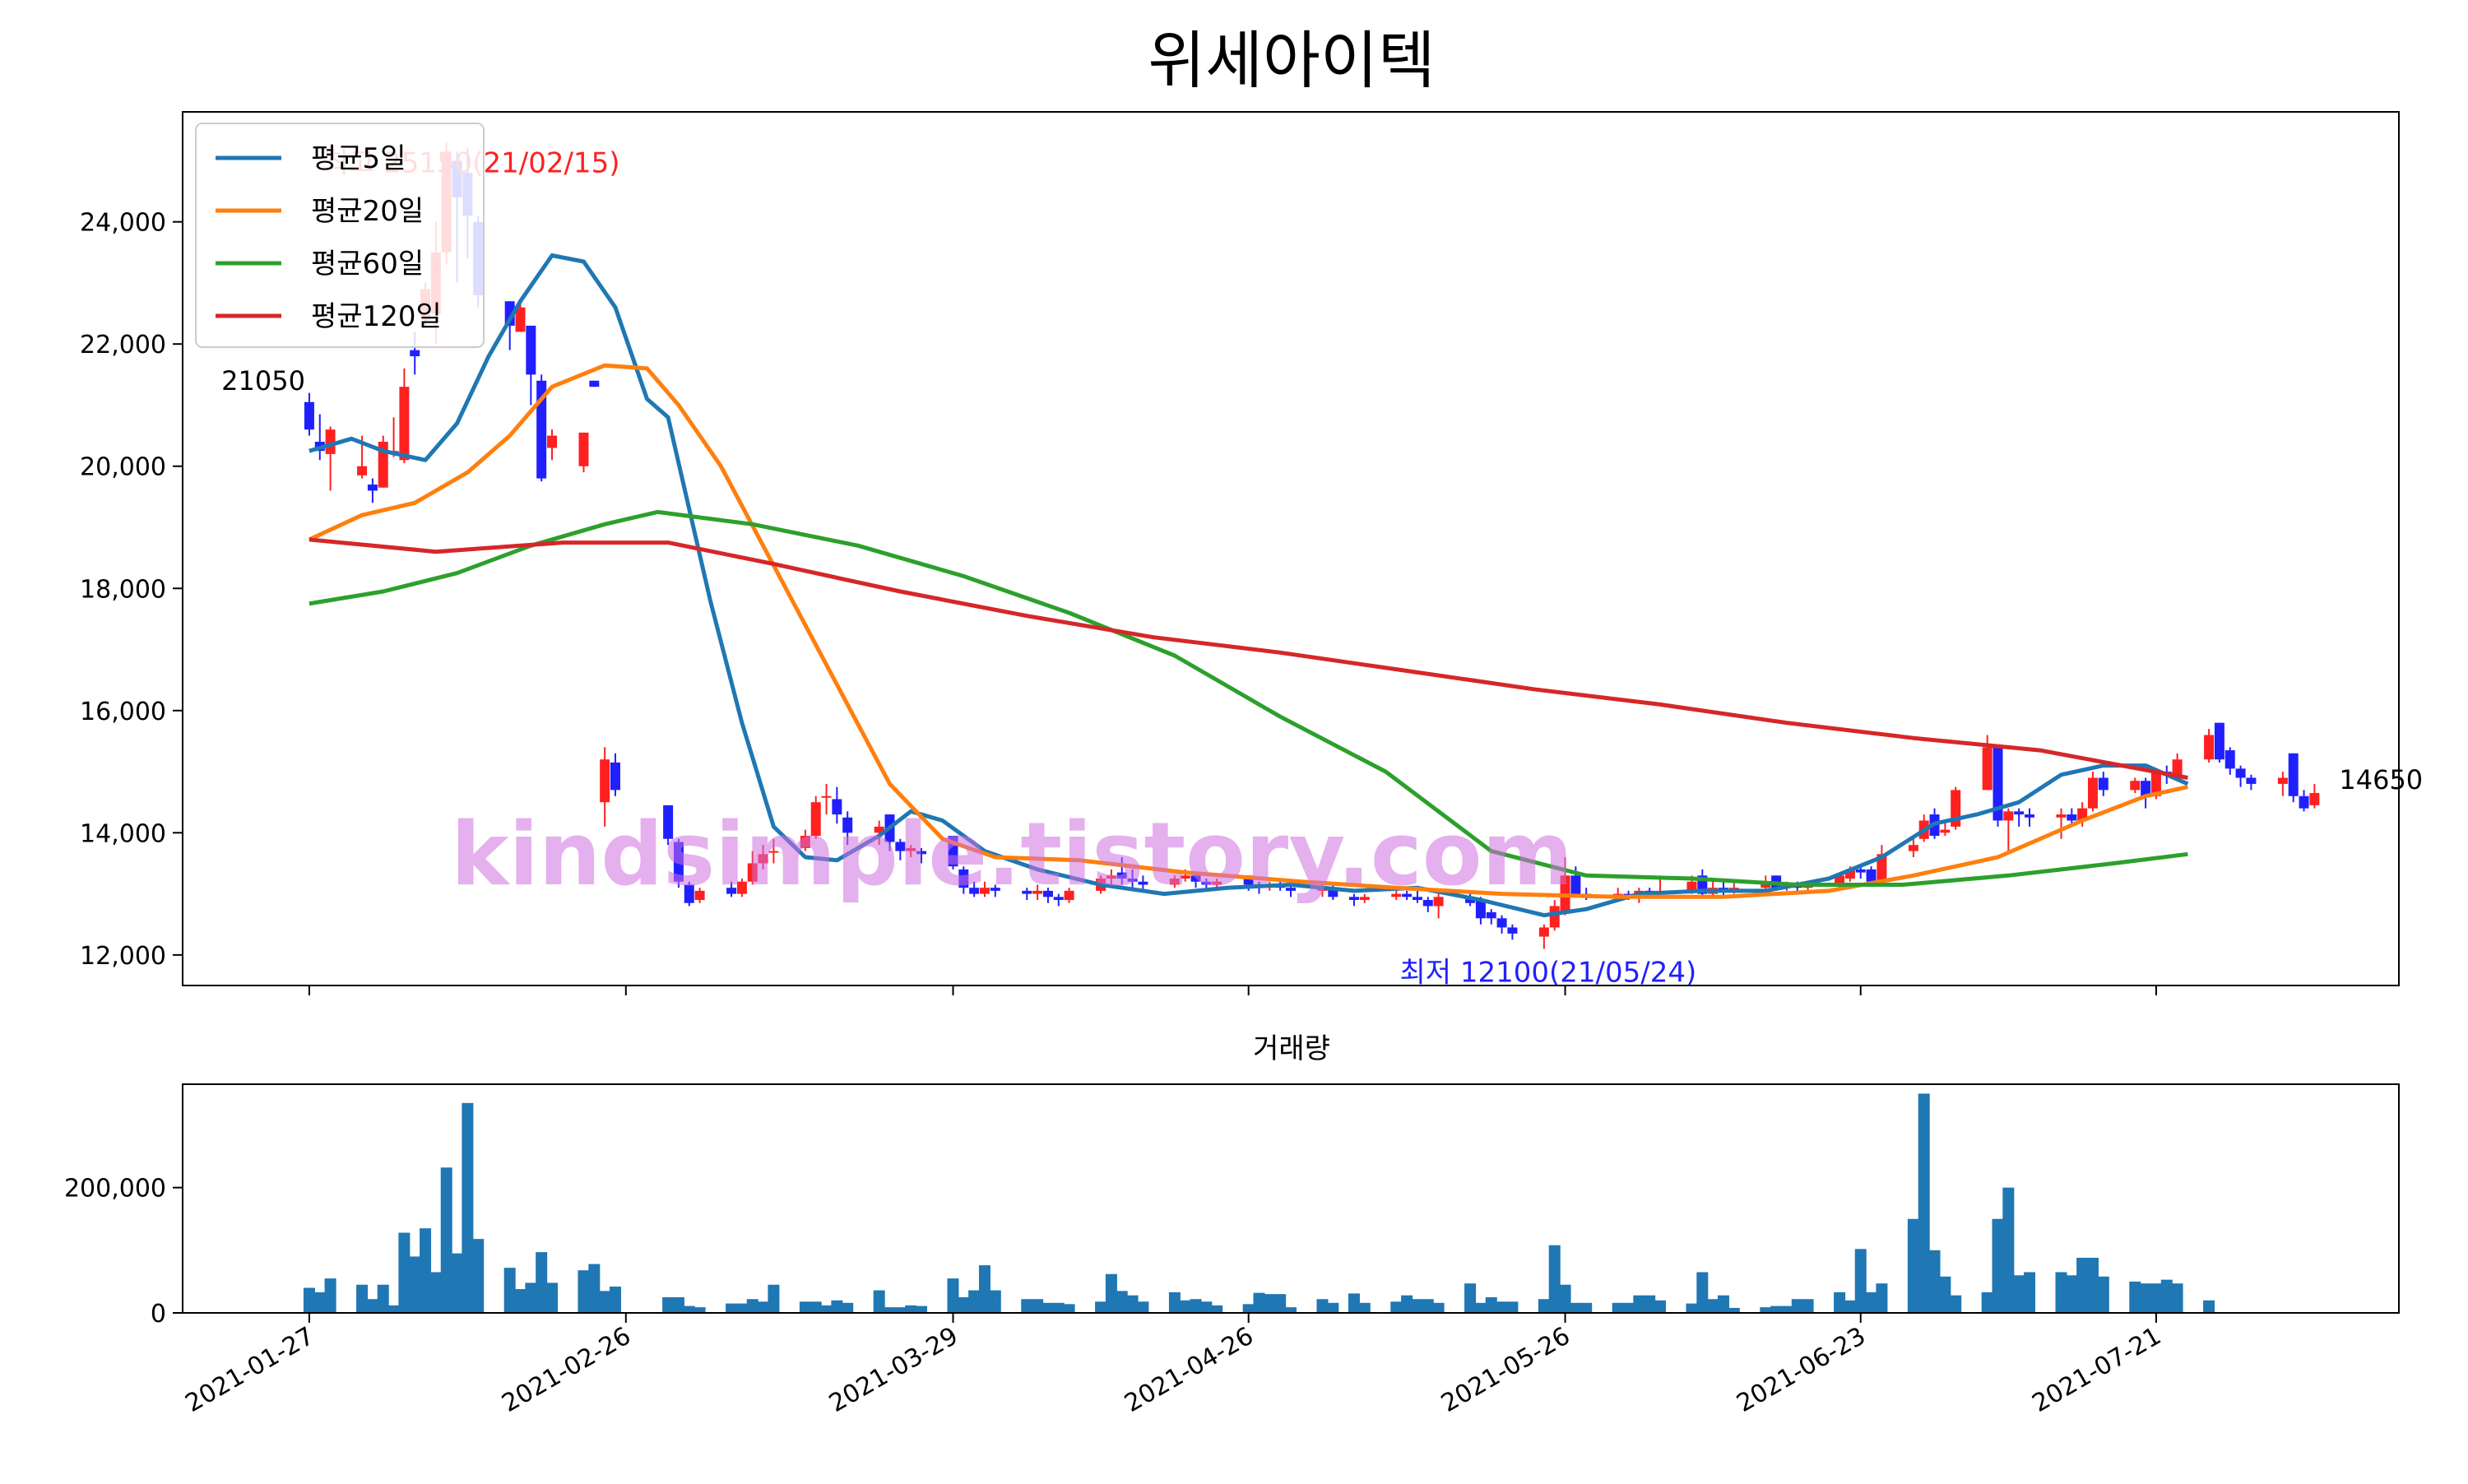 This screenshot has width=2468, height=1484. I want to click on x-tick-label: 2021-05-26, so click(1505, 1370).